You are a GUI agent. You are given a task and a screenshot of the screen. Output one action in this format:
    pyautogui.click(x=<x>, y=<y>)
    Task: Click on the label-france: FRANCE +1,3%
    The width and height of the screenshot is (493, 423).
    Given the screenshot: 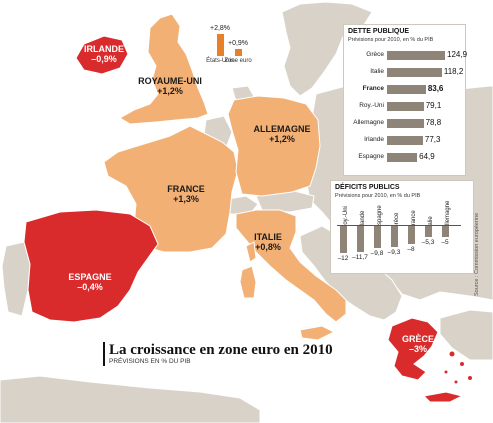 What is the action you would take?
    pyautogui.click(x=186, y=194)
    